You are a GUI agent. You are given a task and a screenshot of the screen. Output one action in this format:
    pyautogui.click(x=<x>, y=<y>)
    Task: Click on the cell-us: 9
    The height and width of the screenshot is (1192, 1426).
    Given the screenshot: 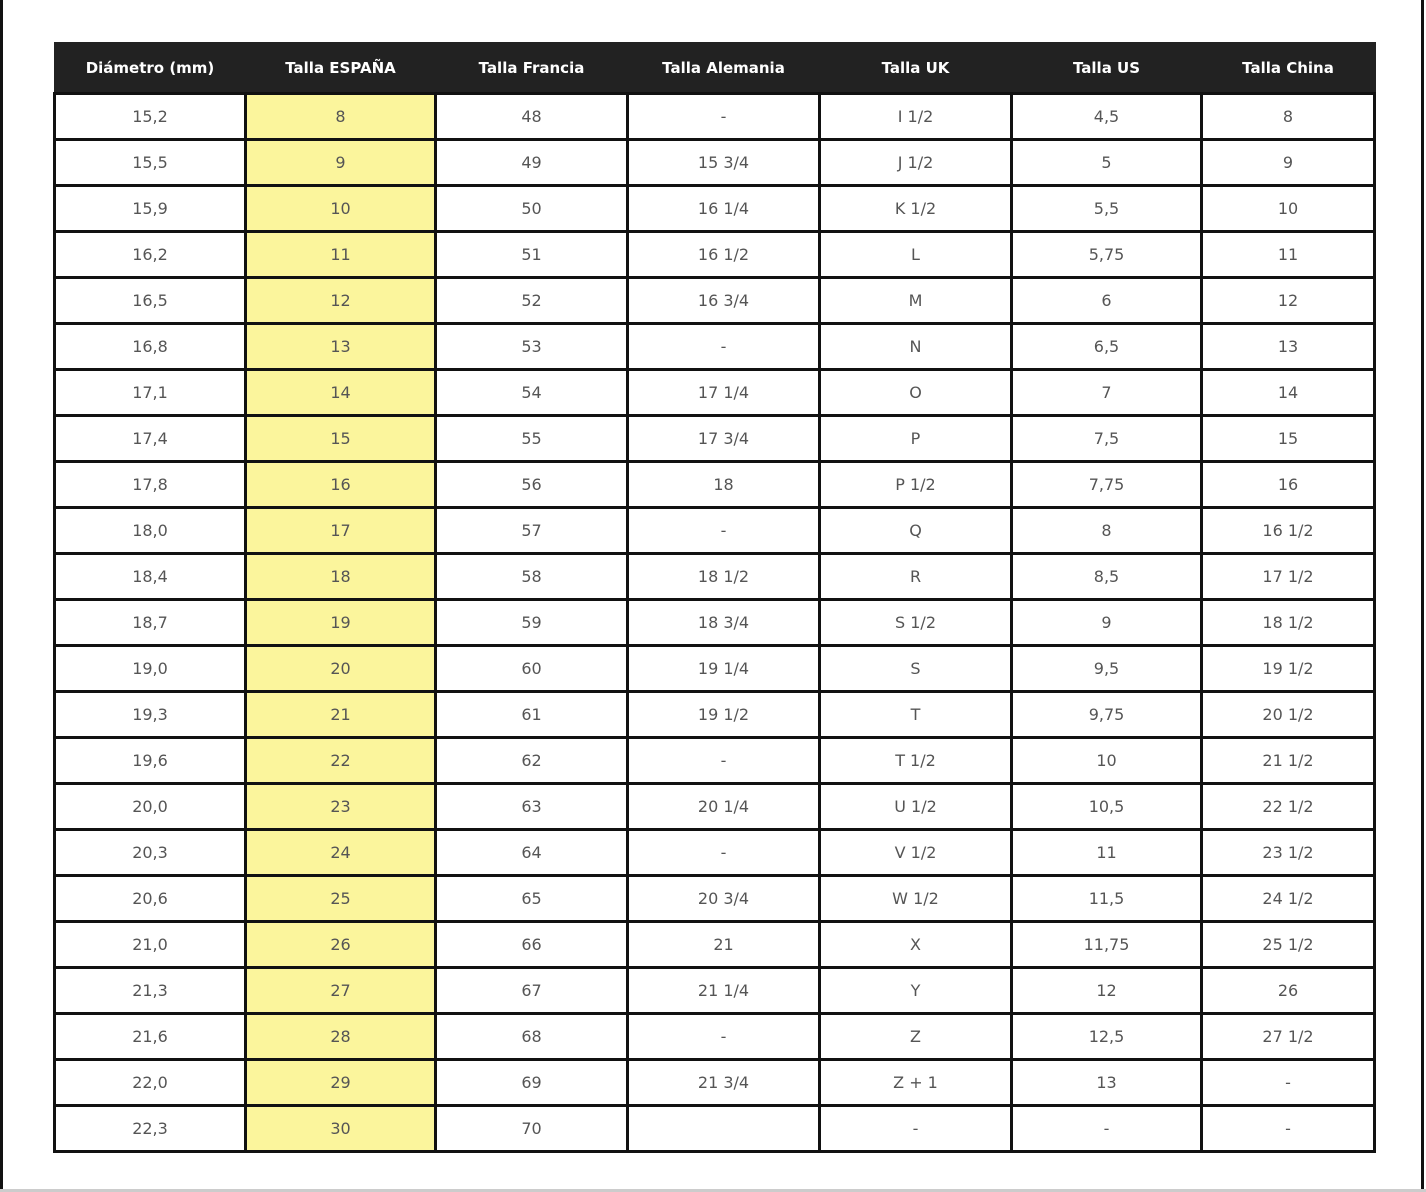 What is the action you would take?
    pyautogui.click(x=1106, y=622)
    